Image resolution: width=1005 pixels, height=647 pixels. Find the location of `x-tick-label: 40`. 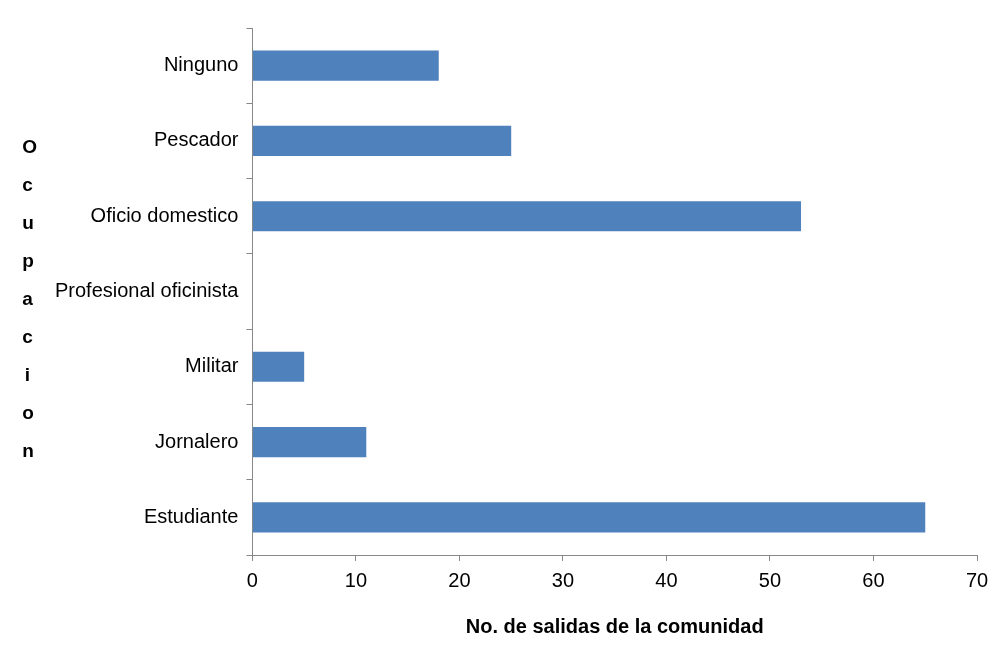

x-tick-label: 40 is located at coordinates (666, 579).